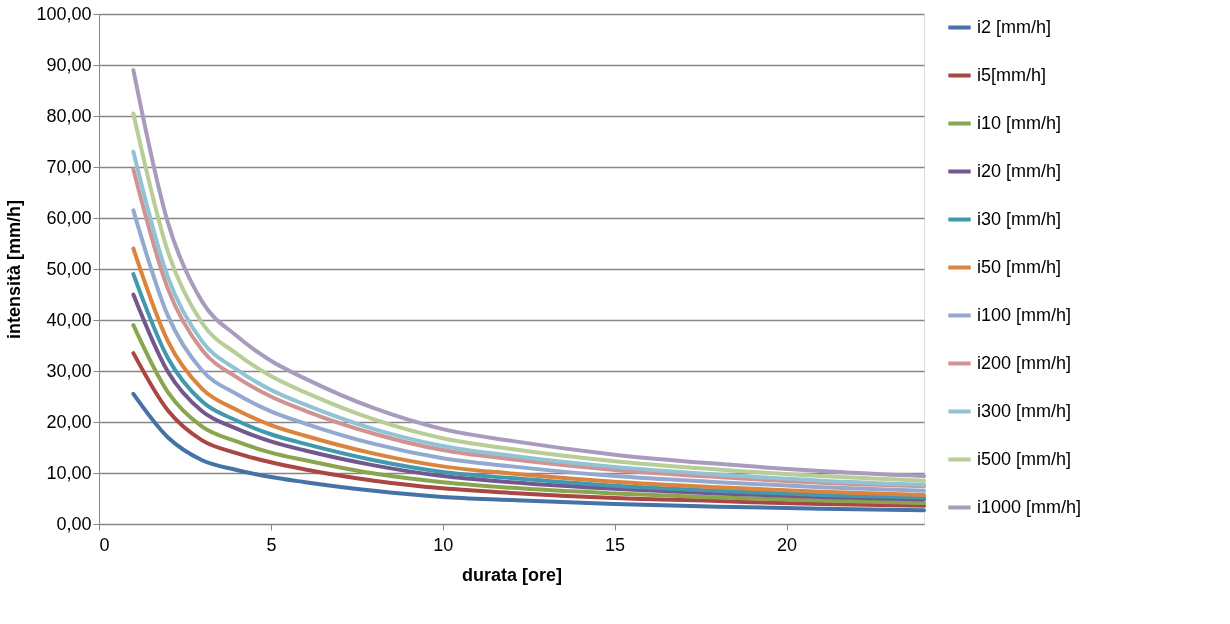  What do you see at coordinates (14, 269) in the screenshot?
I see `y-axis-title: intensità [mm/h]` at bounding box center [14, 269].